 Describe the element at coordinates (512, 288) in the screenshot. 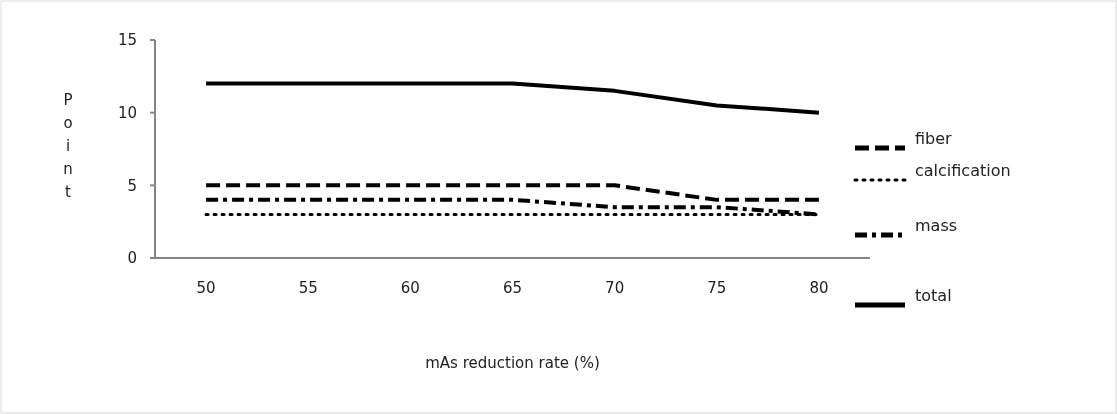

I see `x-tick-label: 65` at that location.